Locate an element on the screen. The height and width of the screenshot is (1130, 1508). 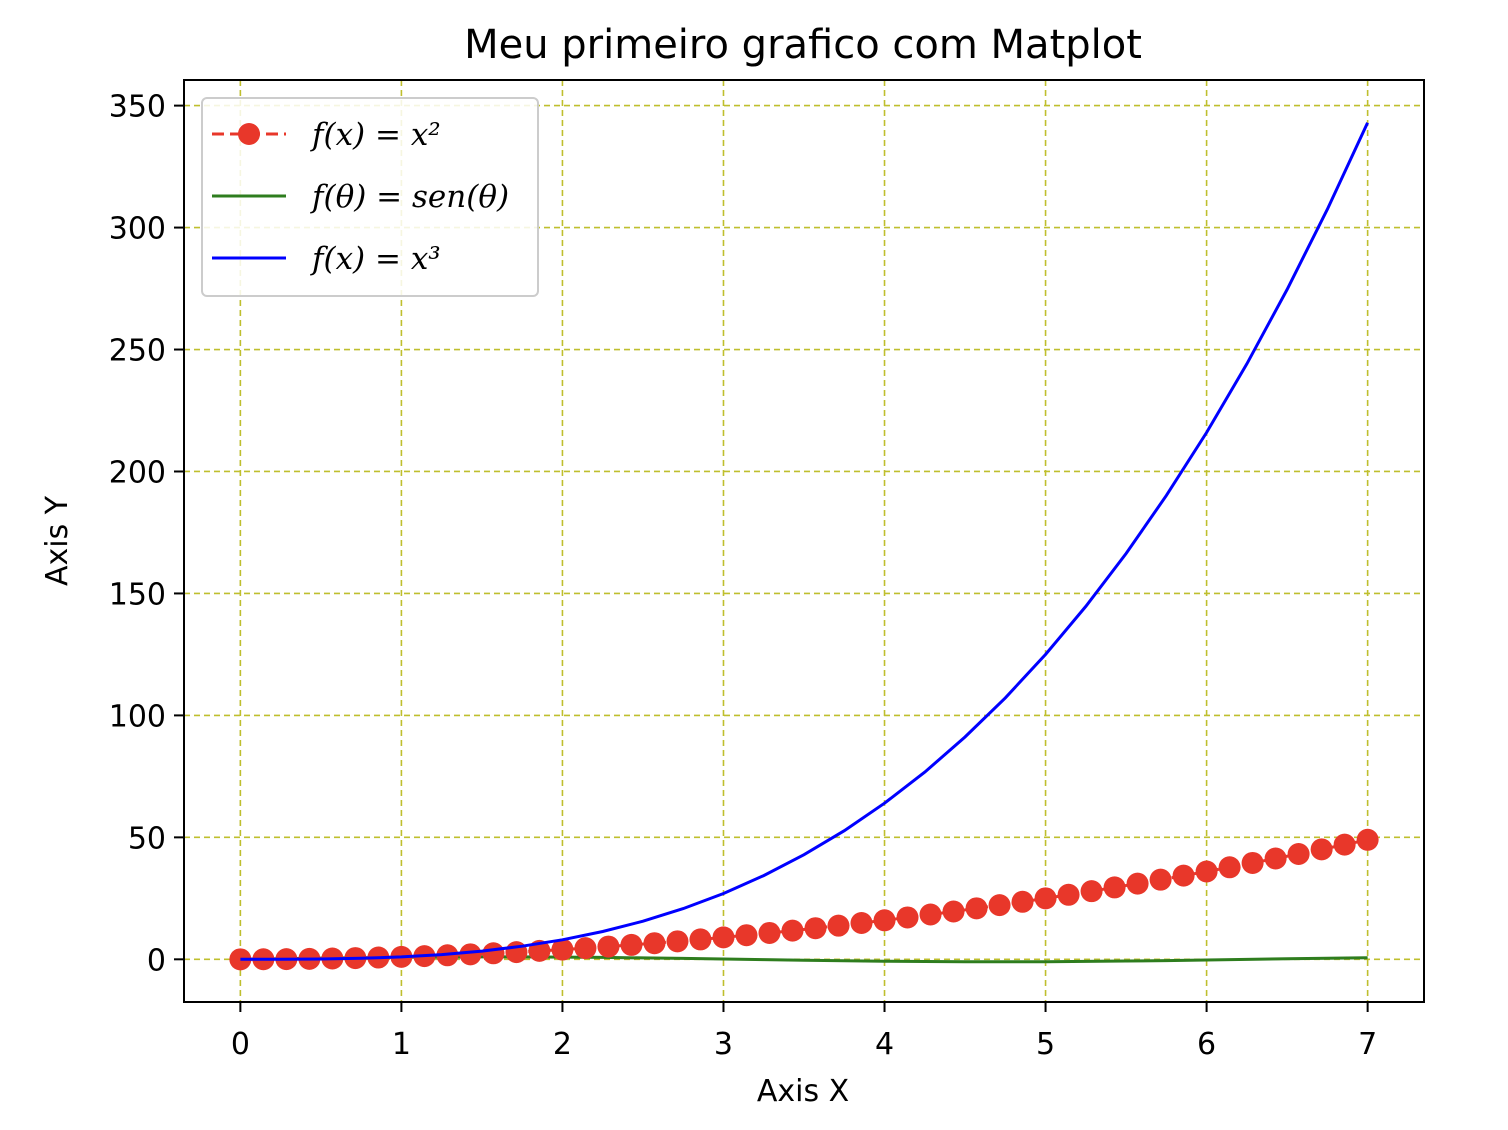
chart-title: Meu primeiro grafico com Matplot is located at coordinates (803, 45).